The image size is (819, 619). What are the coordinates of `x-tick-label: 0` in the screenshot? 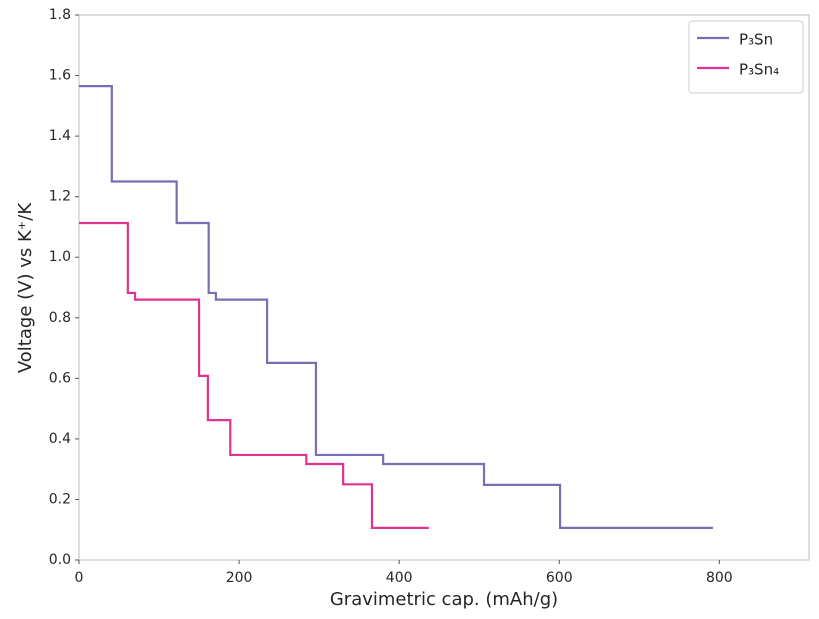 It's located at (79, 578).